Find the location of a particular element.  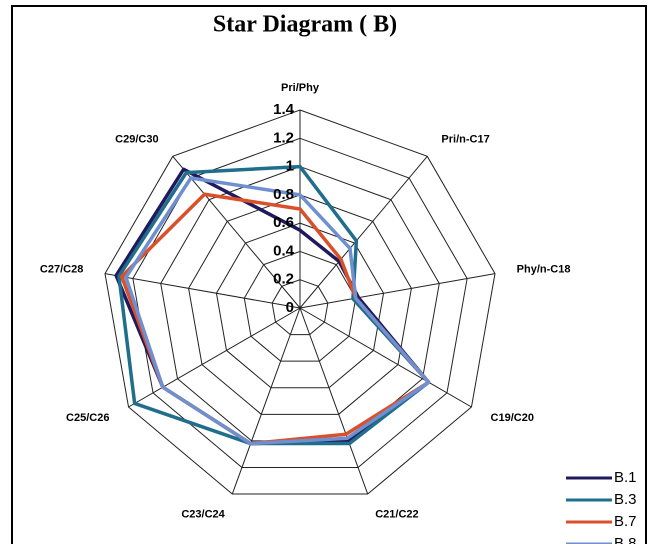

legend-label: B.8 is located at coordinates (625, 539).